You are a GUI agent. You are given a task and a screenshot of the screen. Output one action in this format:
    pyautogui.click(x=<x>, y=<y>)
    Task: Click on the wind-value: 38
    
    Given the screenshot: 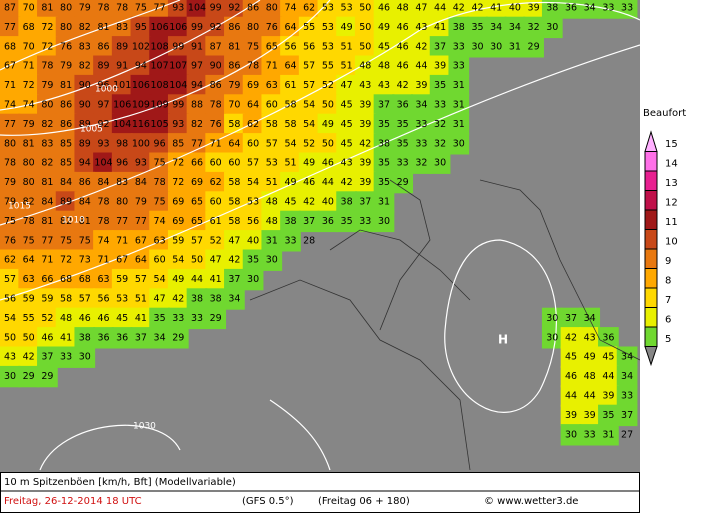 What is the action you would take?
    pyautogui.click(x=384, y=143)
    